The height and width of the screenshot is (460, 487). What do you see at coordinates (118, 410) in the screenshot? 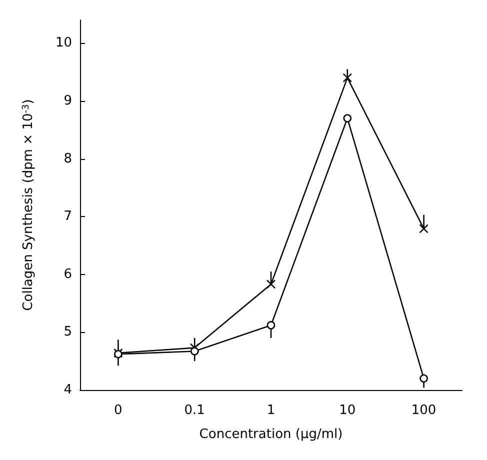
I see `x-tick-label: 0` at bounding box center [118, 410].